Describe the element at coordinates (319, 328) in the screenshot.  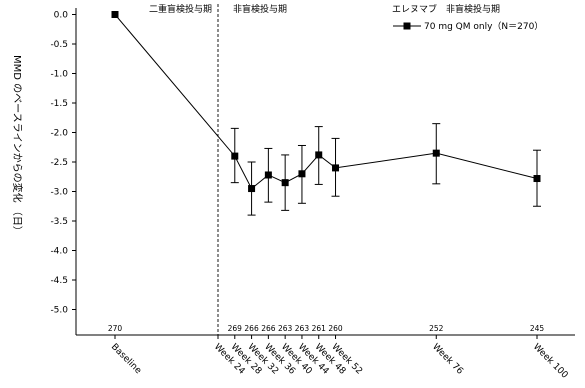
I see `n-label: 261` at that location.